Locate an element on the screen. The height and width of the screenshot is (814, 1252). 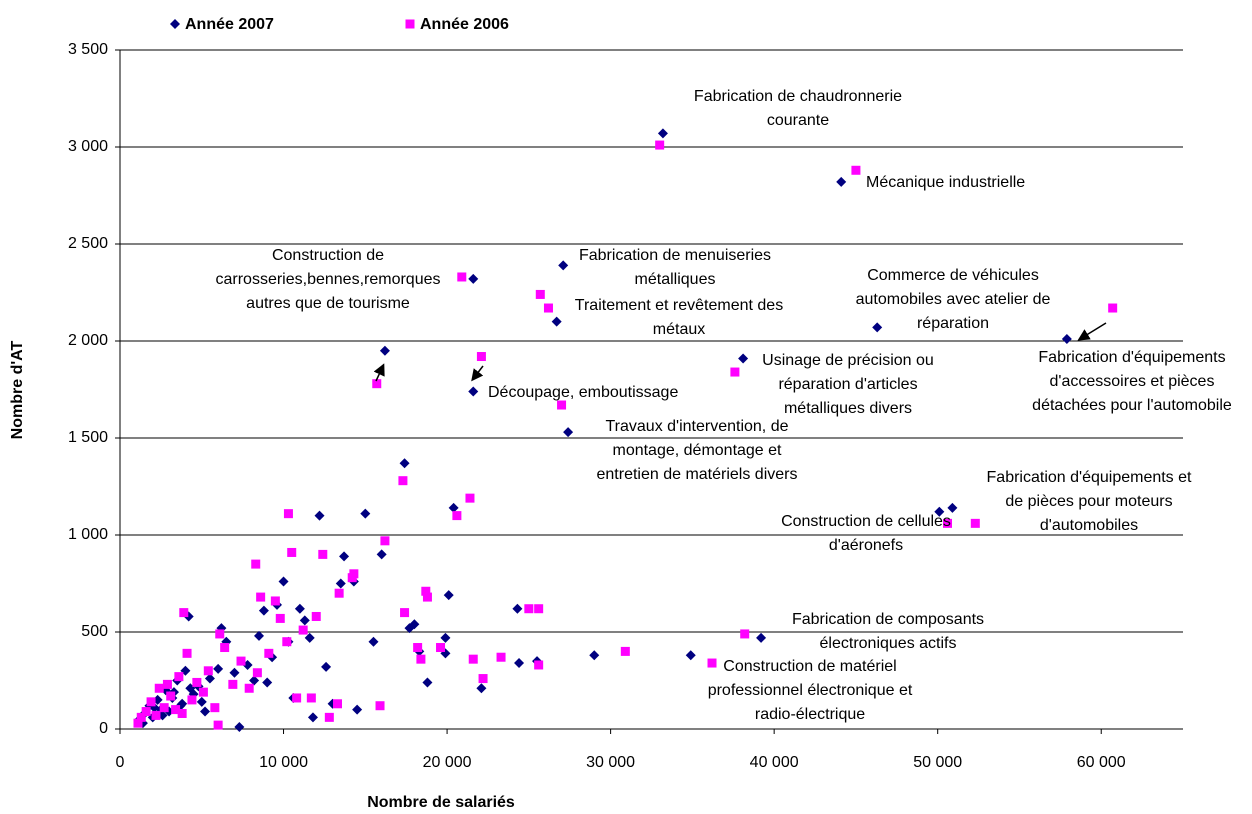
annotation: Travaux d'intervention, de is located at coordinates (696, 426).